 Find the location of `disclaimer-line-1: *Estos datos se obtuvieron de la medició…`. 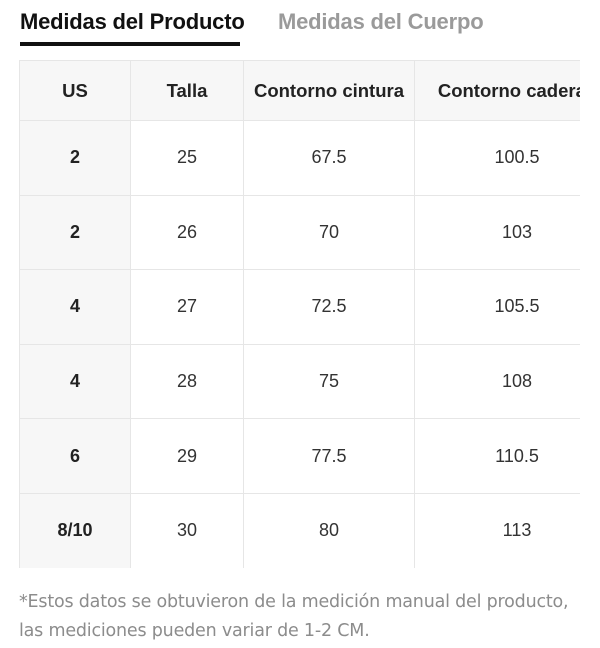

disclaimer-line-1: *Estos datos se obtuvieron de la medició… is located at coordinates (294, 602).